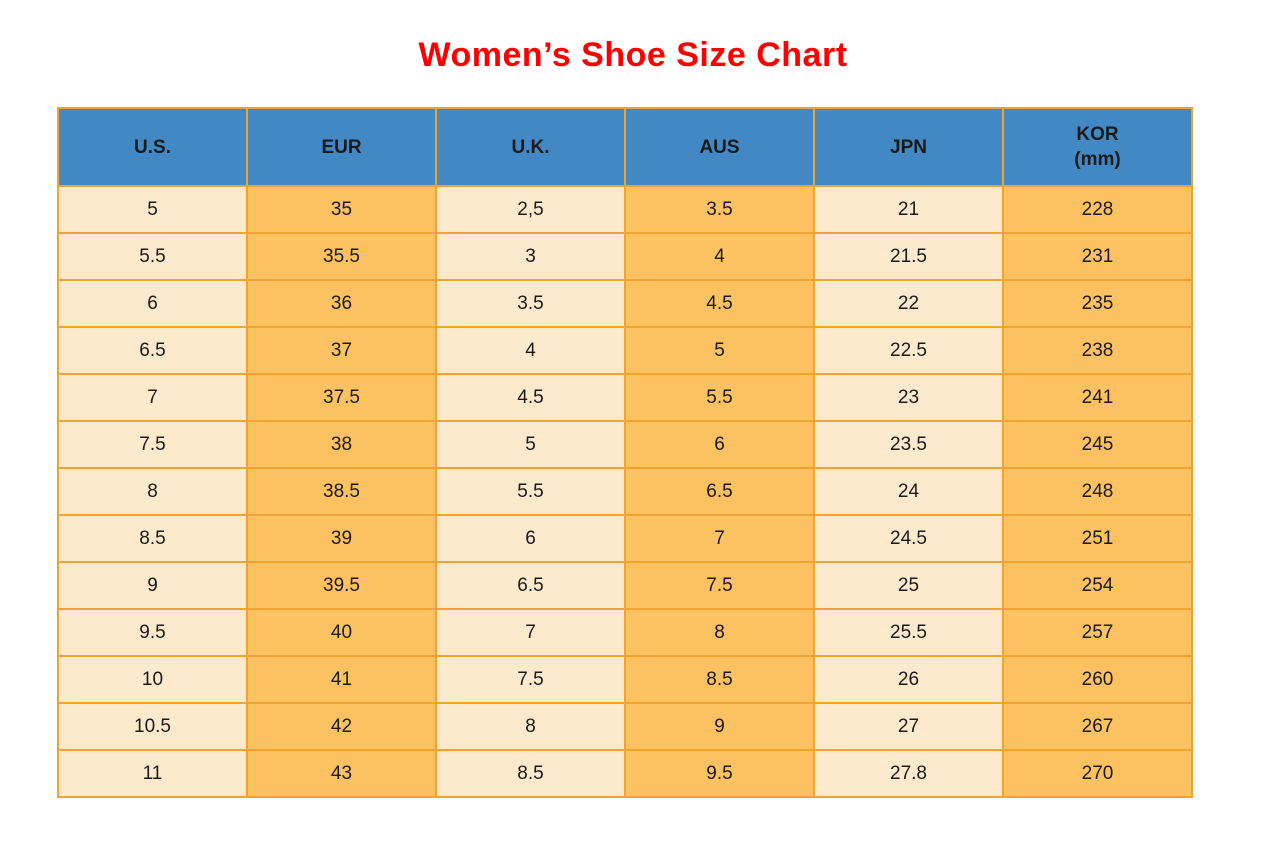 Image resolution: width=1266 pixels, height=841 pixels. I want to click on column-header-label: U.K., so click(530, 147).